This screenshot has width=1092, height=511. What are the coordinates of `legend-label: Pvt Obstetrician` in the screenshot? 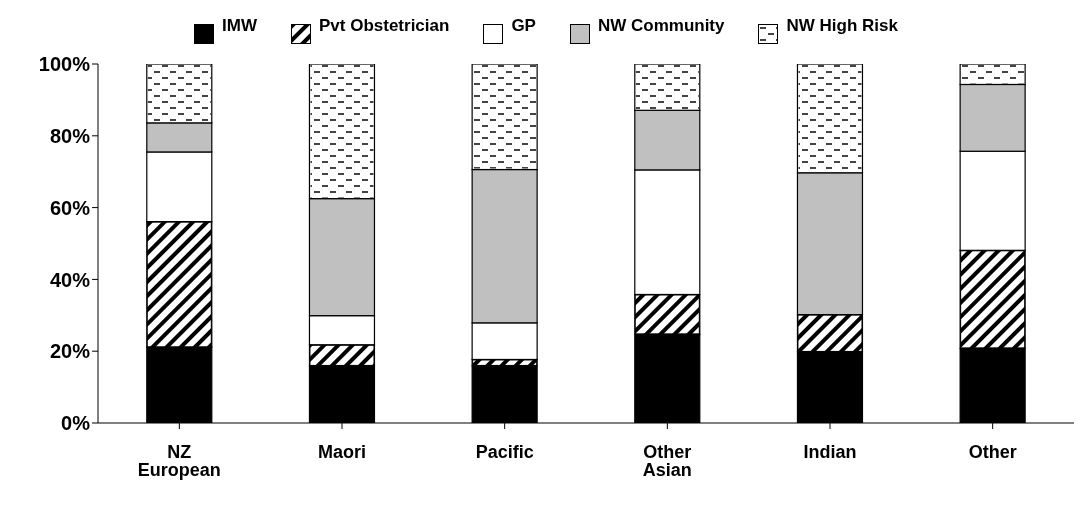 It's located at (384, 26).